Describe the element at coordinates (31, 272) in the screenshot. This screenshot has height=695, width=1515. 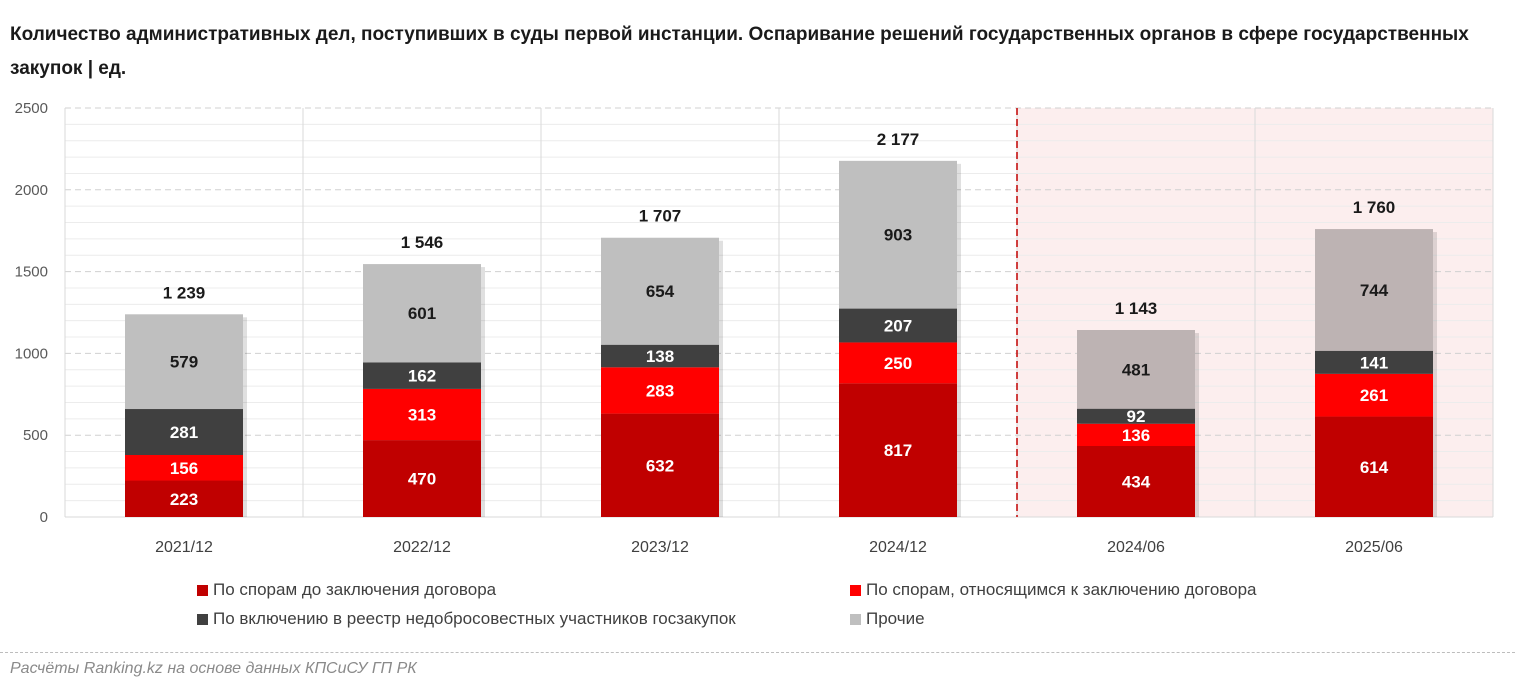
I see `y-tick-label: 1500` at that location.